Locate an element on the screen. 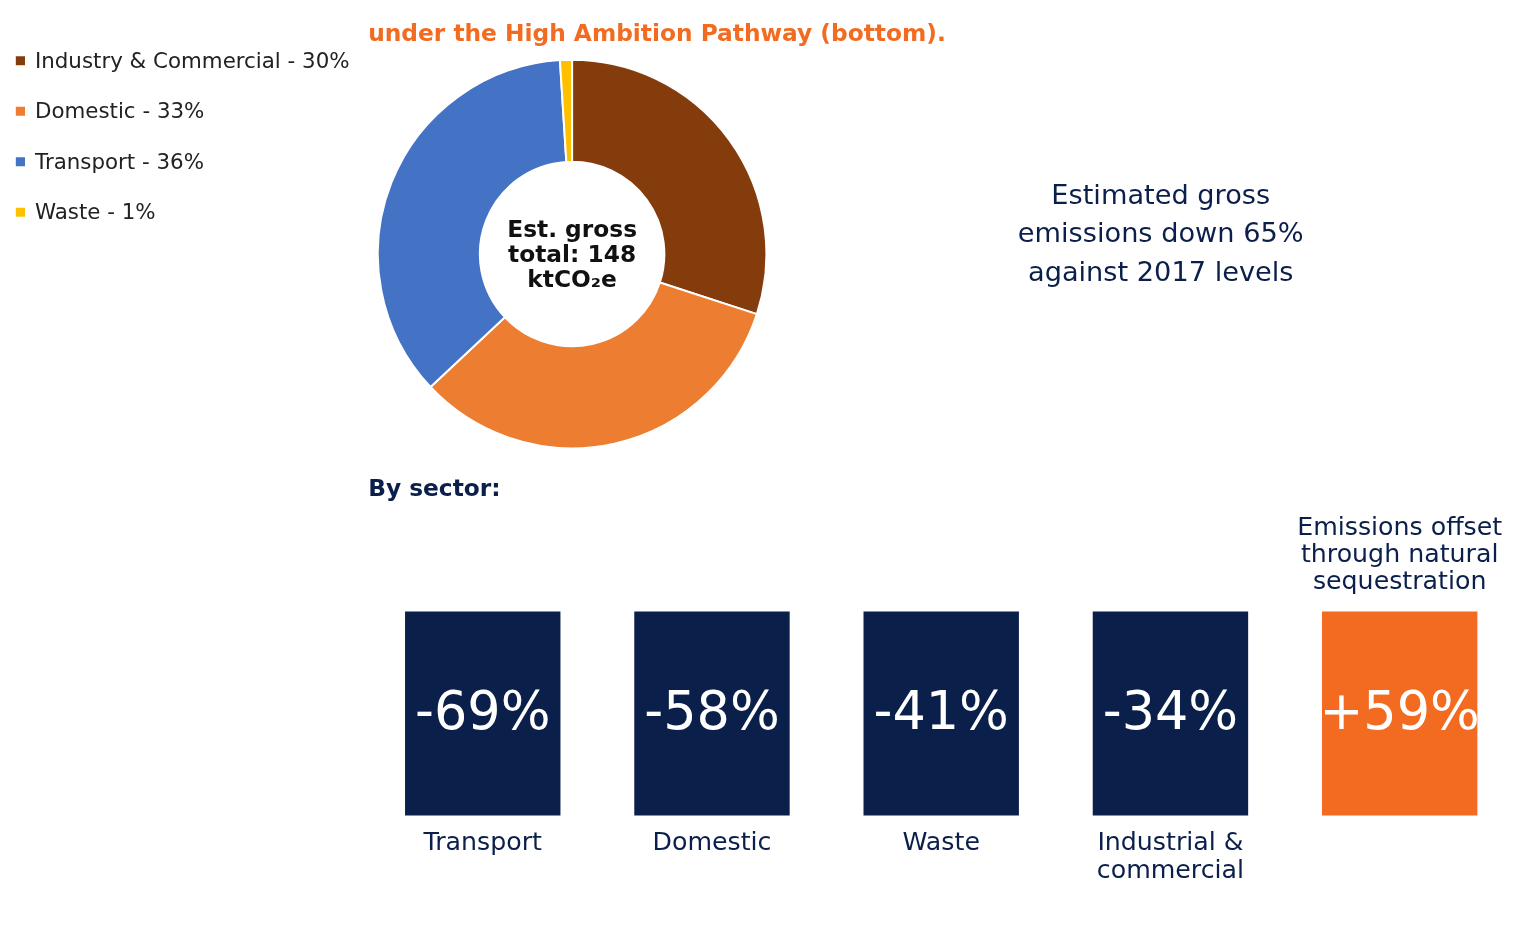 This screenshot has height=946, width=1524. category-label: Transport is located at coordinates (482, 842).